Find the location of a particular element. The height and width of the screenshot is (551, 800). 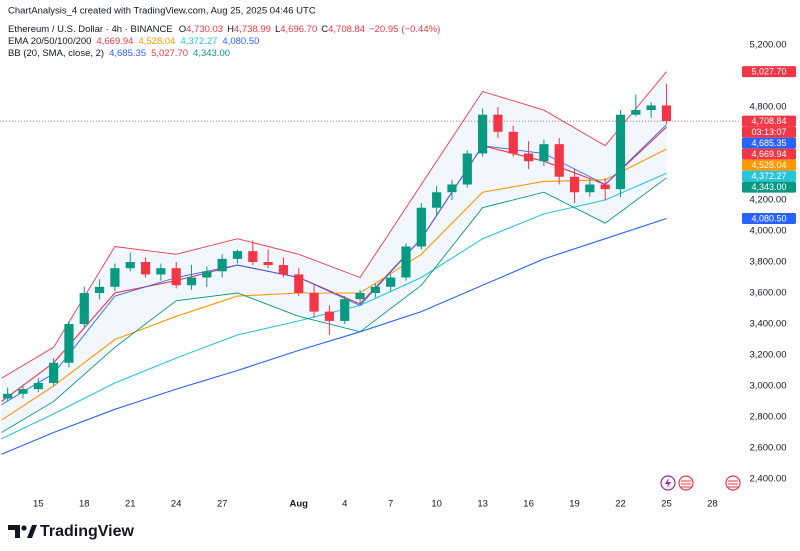

y-tick-label: 4,200.00 is located at coordinates (768, 200).